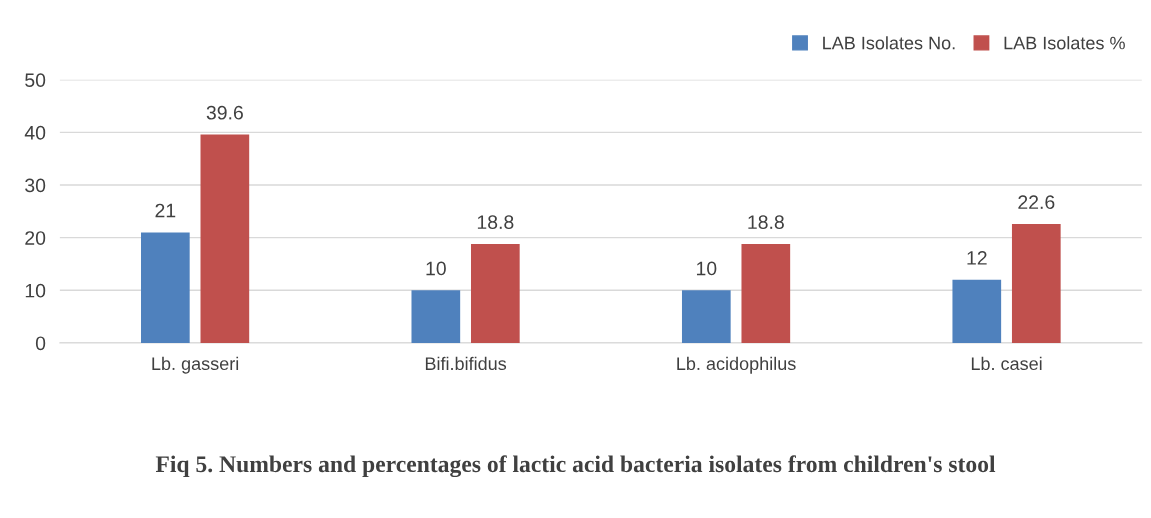 The height and width of the screenshot is (518, 1151). I want to click on y-tick-label: 30, so click(35, 185).